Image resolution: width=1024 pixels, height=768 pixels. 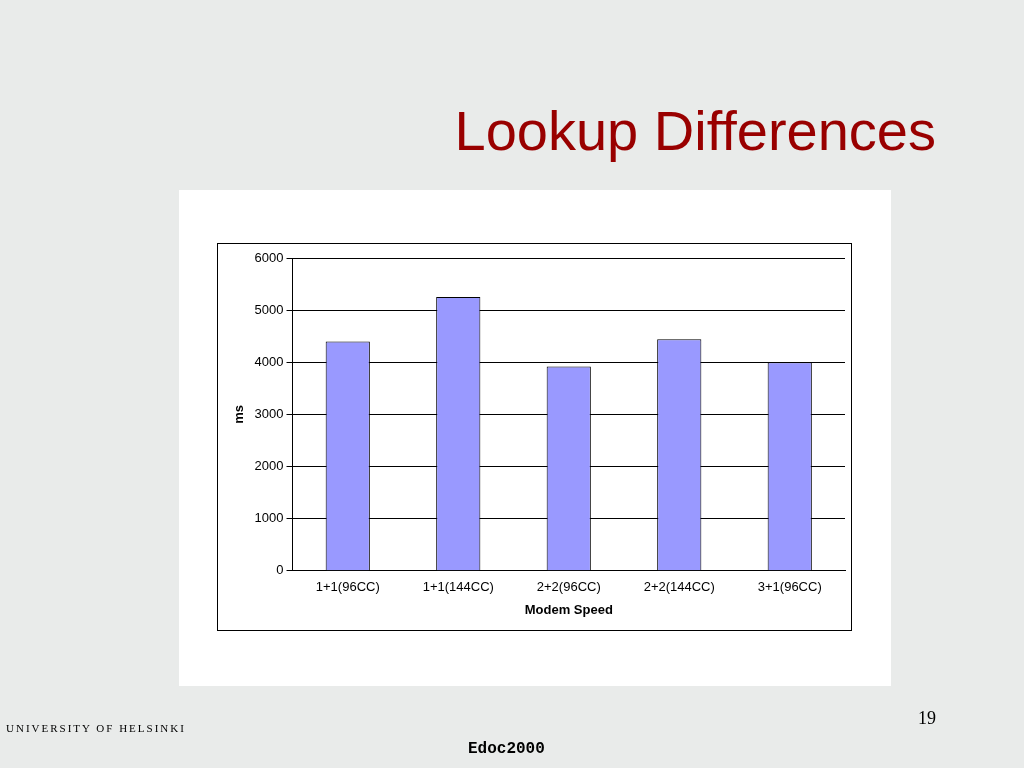 What do you see at coordinates (347, 587) in the screenshot?
I see `x-tick-label: 1+1(96CC)` at bounding box center [347, 587].